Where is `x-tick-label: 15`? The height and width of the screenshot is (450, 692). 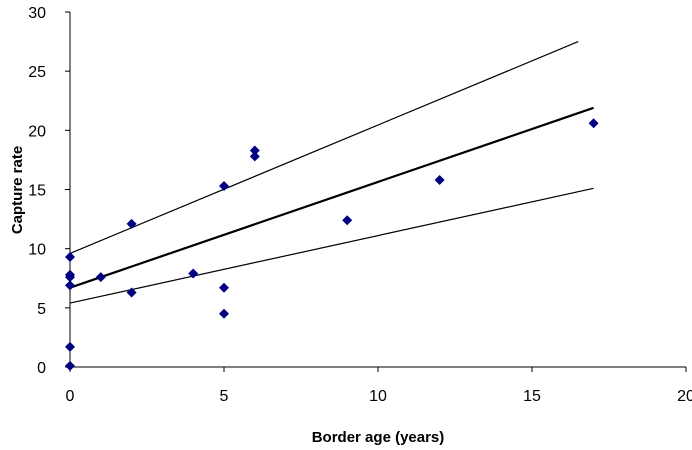 x-tick-label: 15 is located at coordinates (532, 396).